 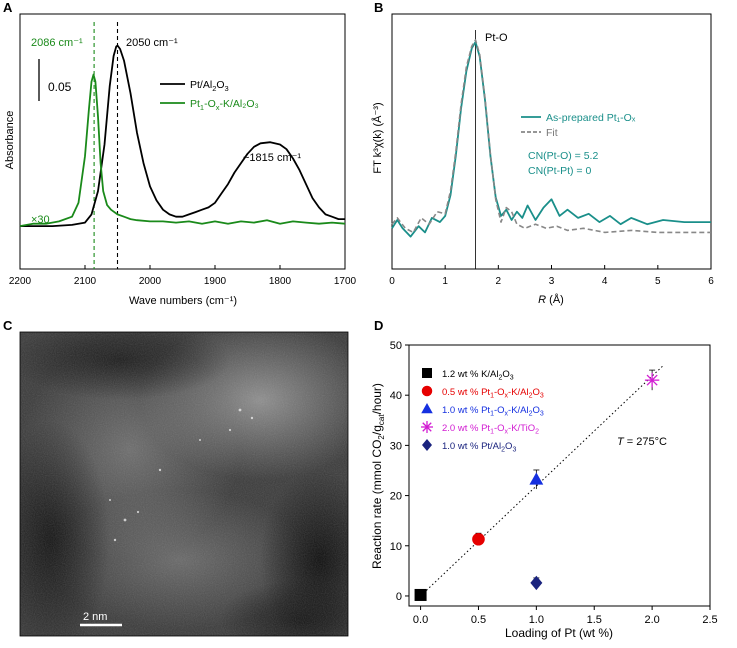 What do you see at coordinates (152, 43) in the screenshot?
I see `panel-a-black-peak-label: 2050 cm⁻¹` at bounding box center [152, 43].